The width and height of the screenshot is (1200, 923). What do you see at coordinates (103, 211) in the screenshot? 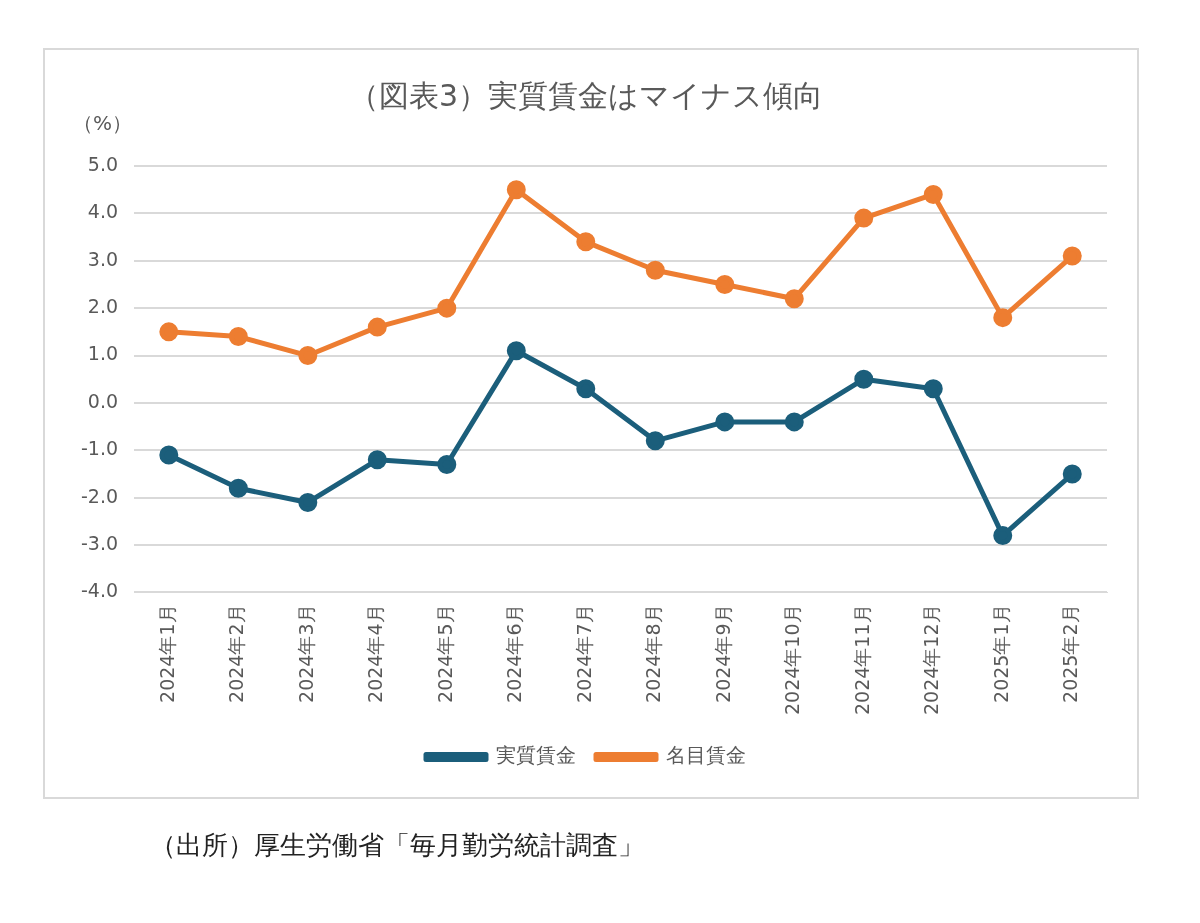
I see `y-tick-label: 4.0` at bounding box center [103, 211].